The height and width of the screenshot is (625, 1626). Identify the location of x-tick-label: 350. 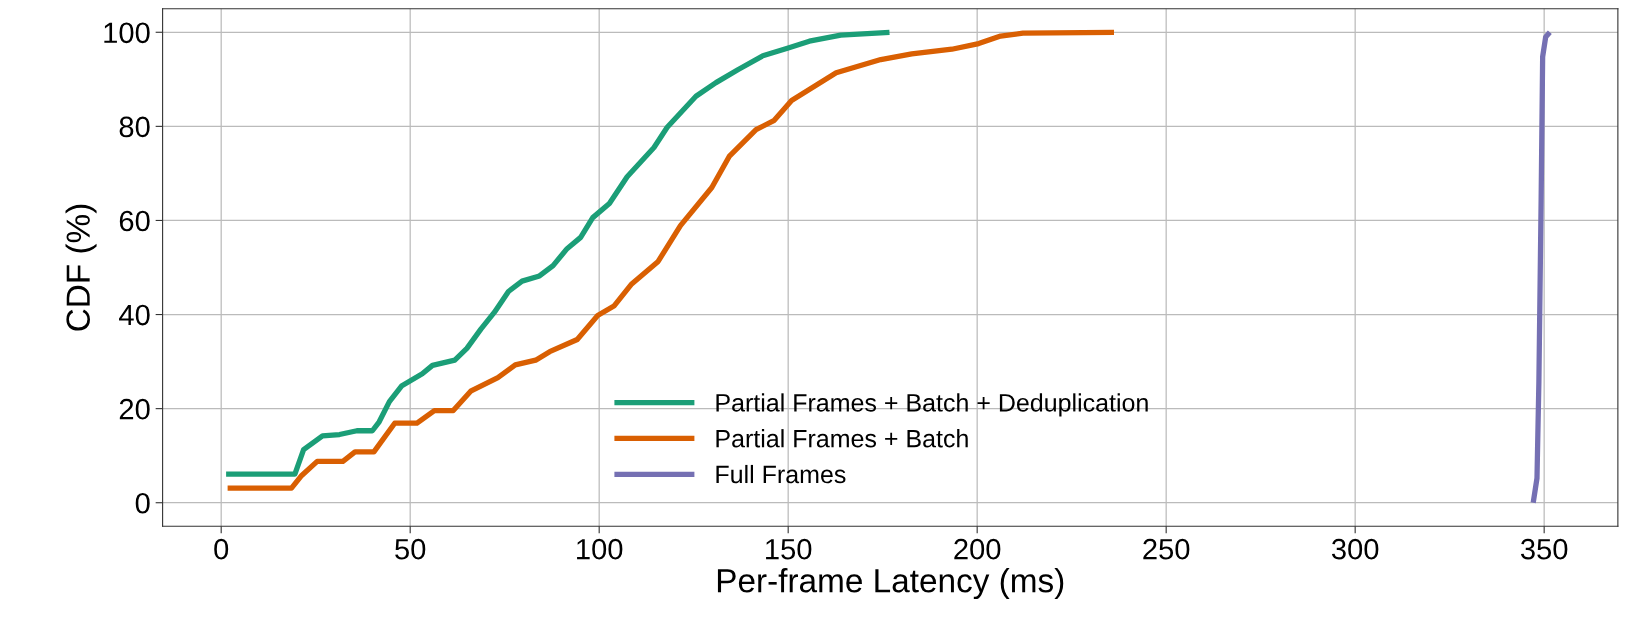
(1544, 549).